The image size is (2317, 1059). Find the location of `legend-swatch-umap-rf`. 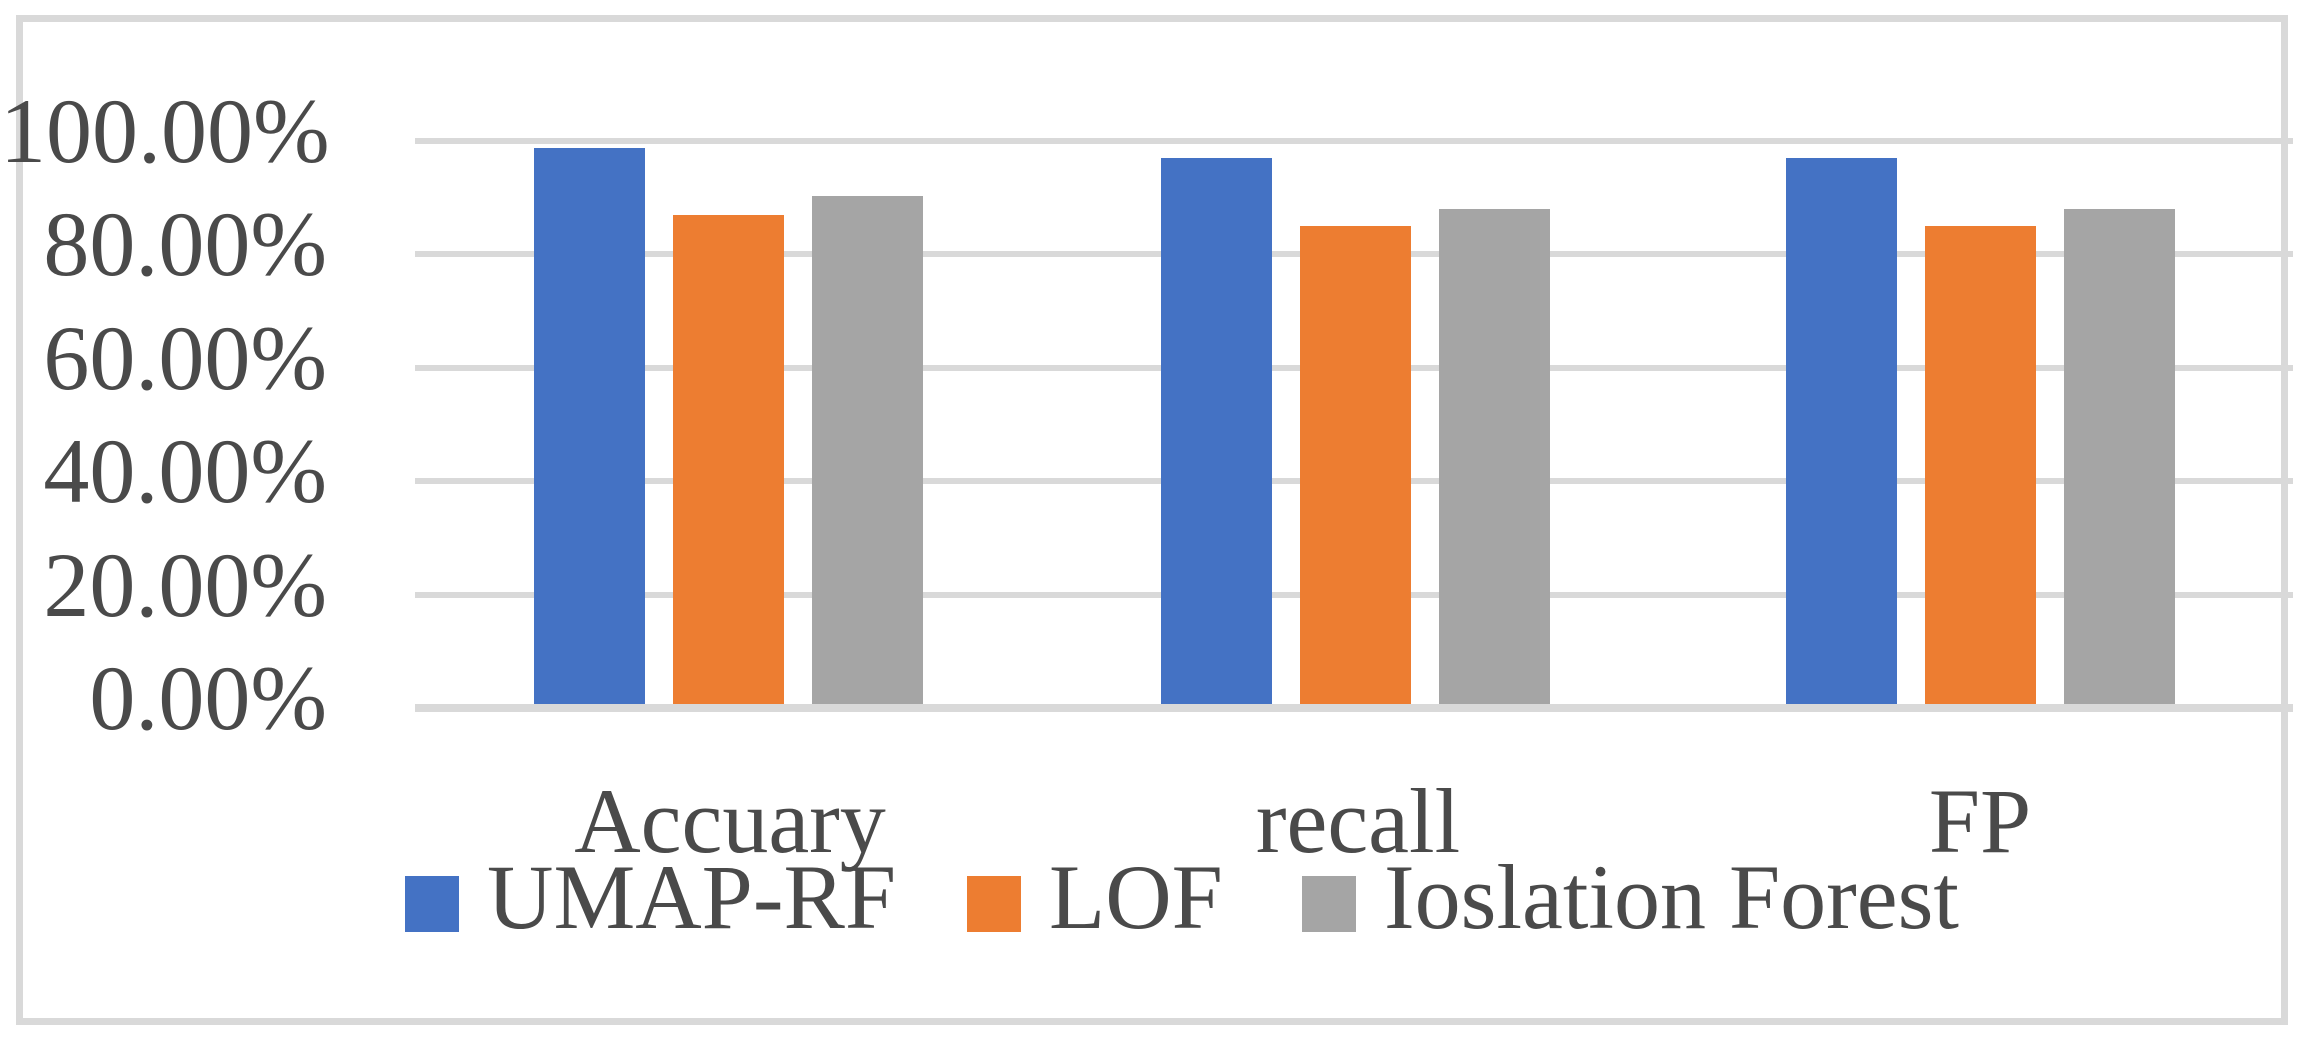

legend-swatch-umap-rf is located at coordinates (432, 904).